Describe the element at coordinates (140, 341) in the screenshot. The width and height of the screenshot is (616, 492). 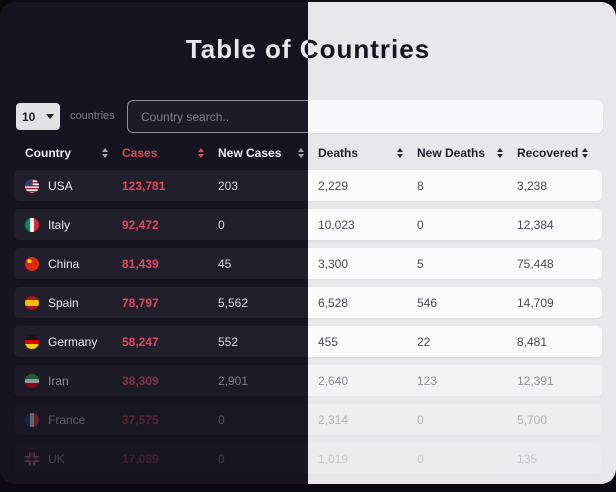
I see `cases-value: 58,247` at that location.